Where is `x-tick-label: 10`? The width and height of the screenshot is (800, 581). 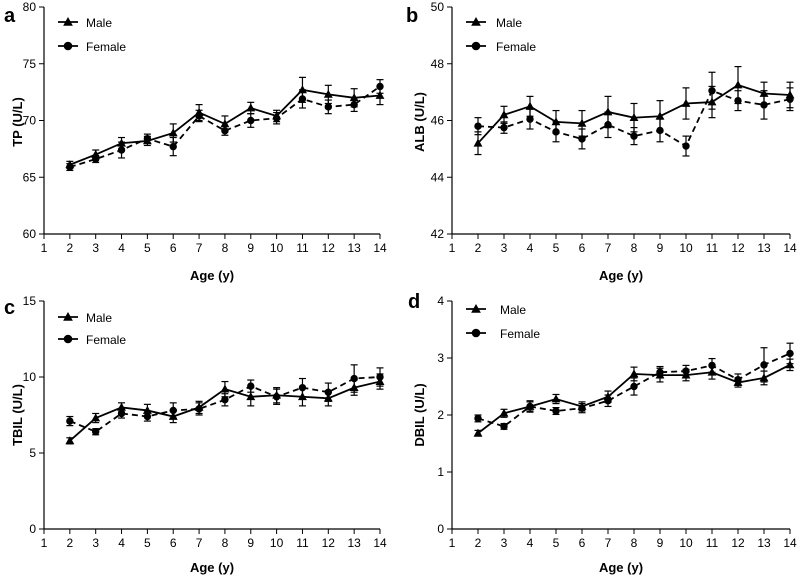
x-tick-label: 10 is located at coordinates (277, 248).